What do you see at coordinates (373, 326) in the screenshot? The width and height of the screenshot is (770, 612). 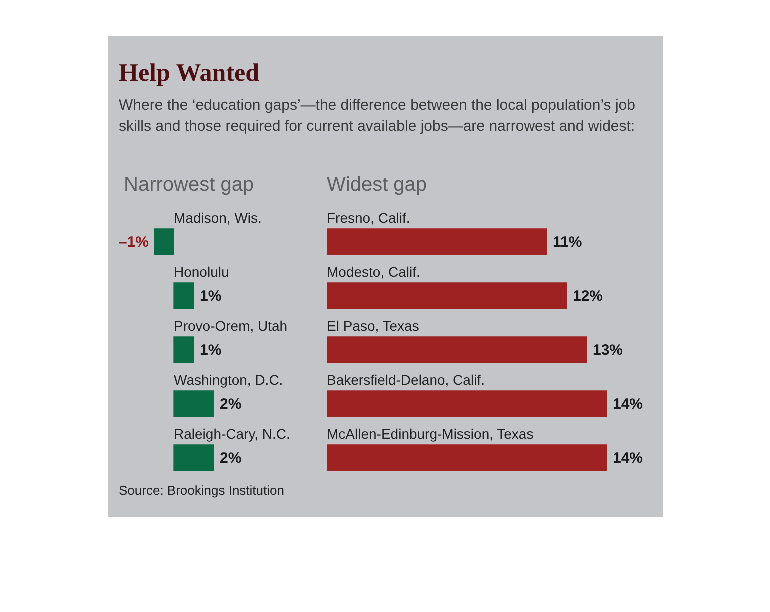 I see `y-tick-label: El Paso, Texas` at bounding box center [373, 326].